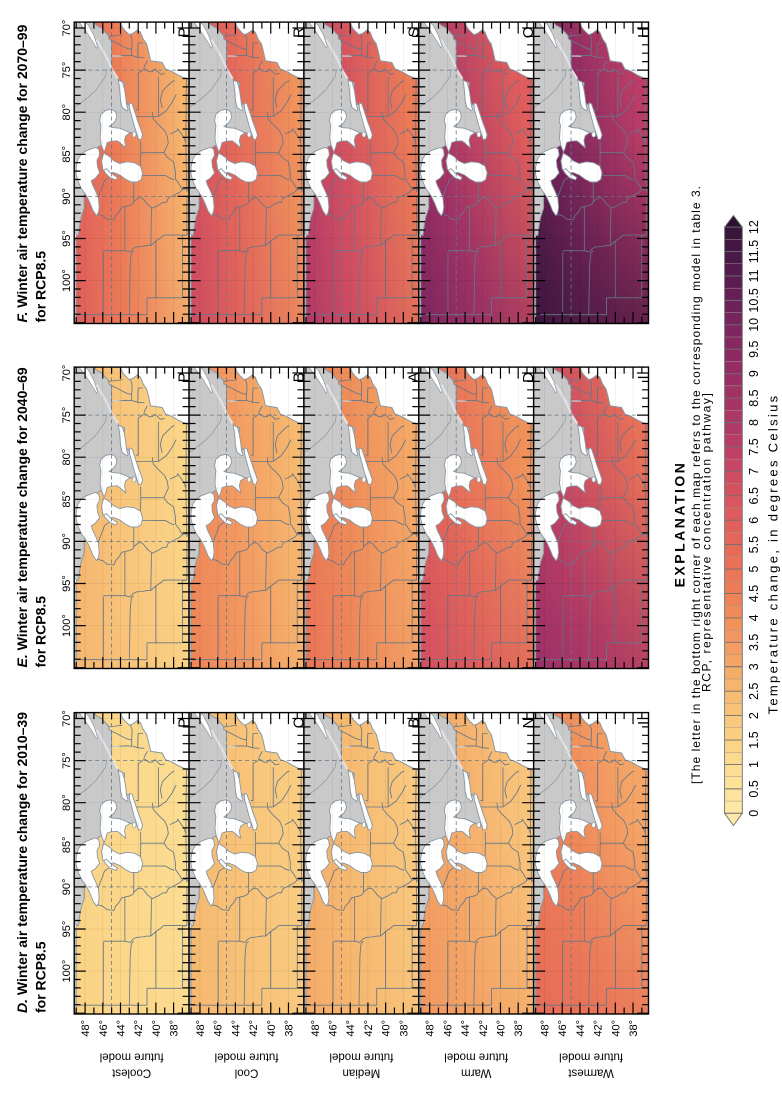 The image size is (782, 1096). I want to click on svg-text: 8.5, so click(754, 397).